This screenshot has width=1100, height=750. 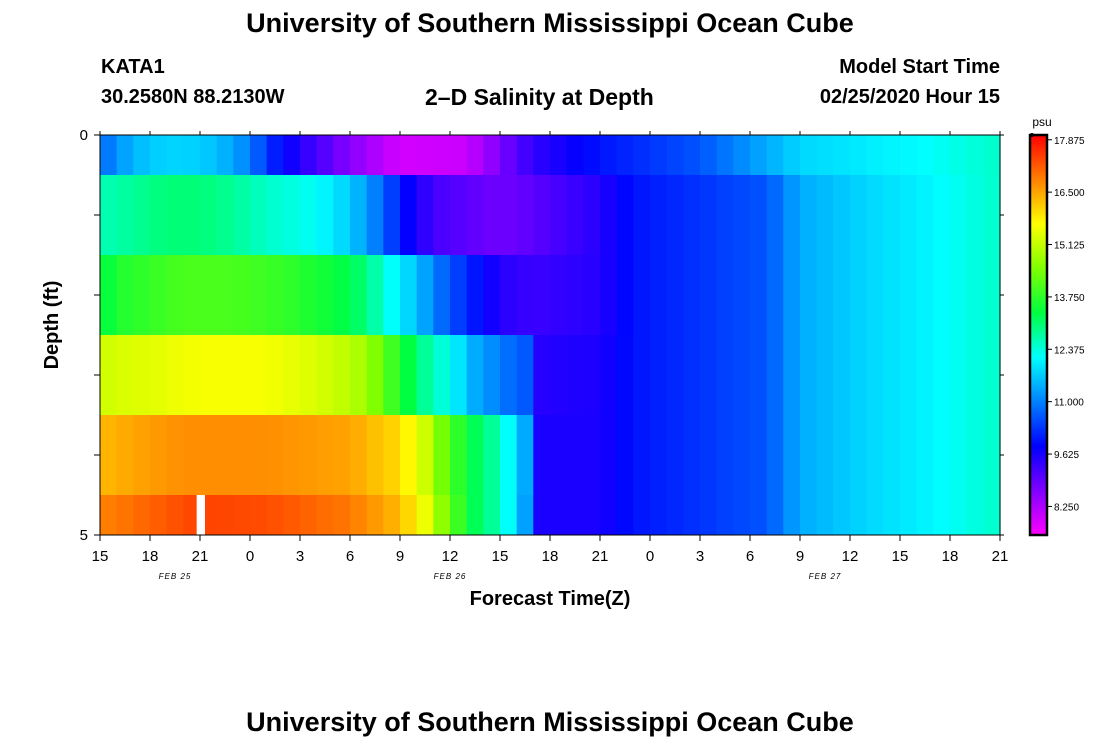 I want to click on model-start-time: 02/25/2020 Hour 15, so click(x=909, y=97).